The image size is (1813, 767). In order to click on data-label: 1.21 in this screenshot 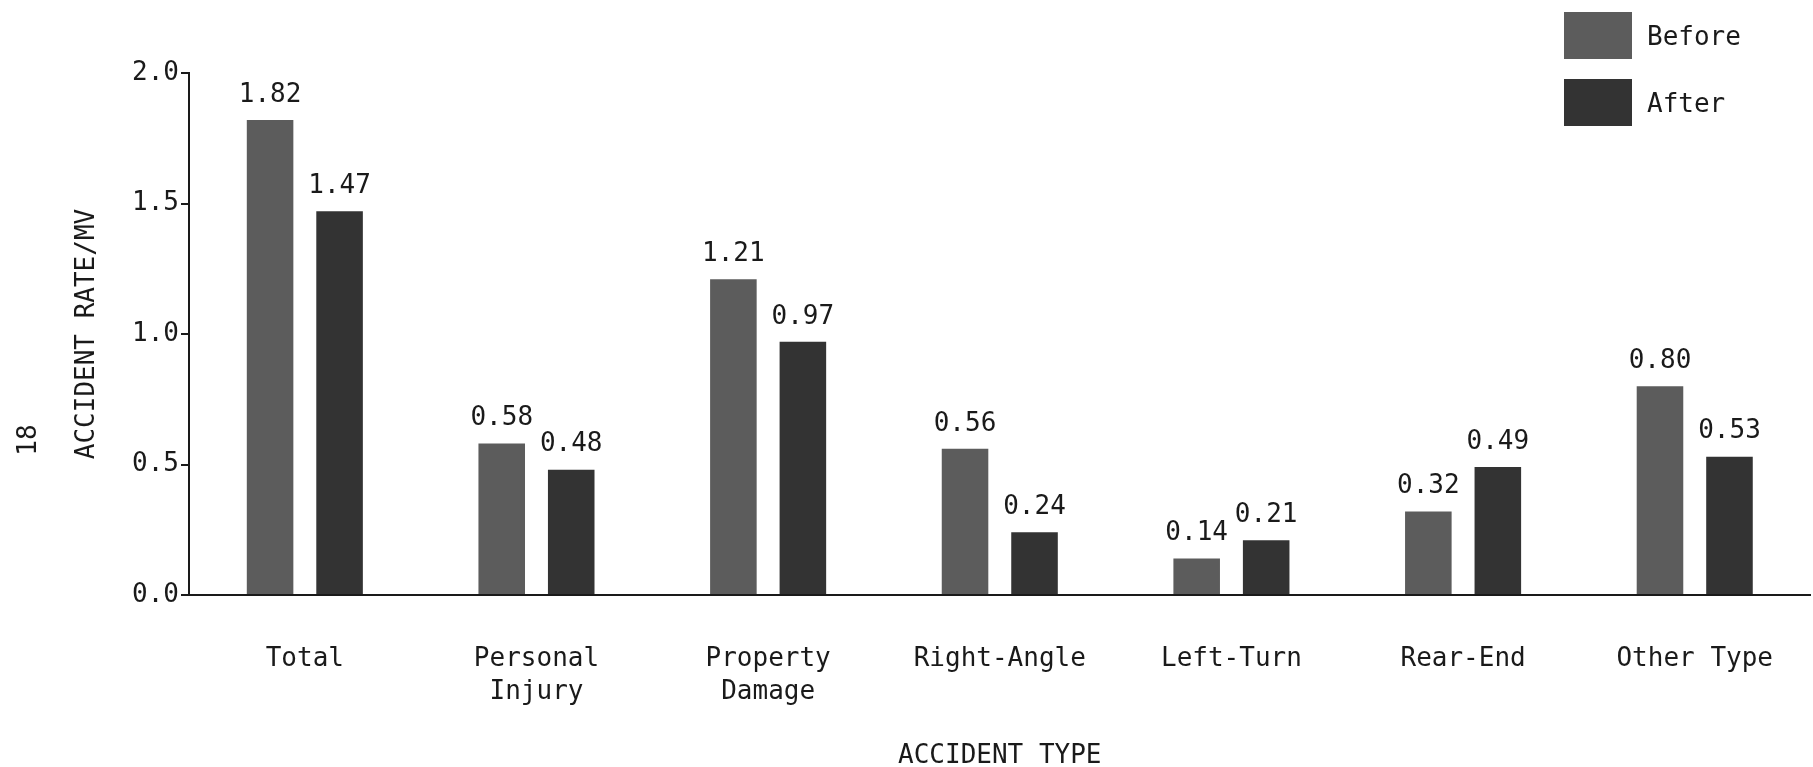, I will do `click(733, 251)`.